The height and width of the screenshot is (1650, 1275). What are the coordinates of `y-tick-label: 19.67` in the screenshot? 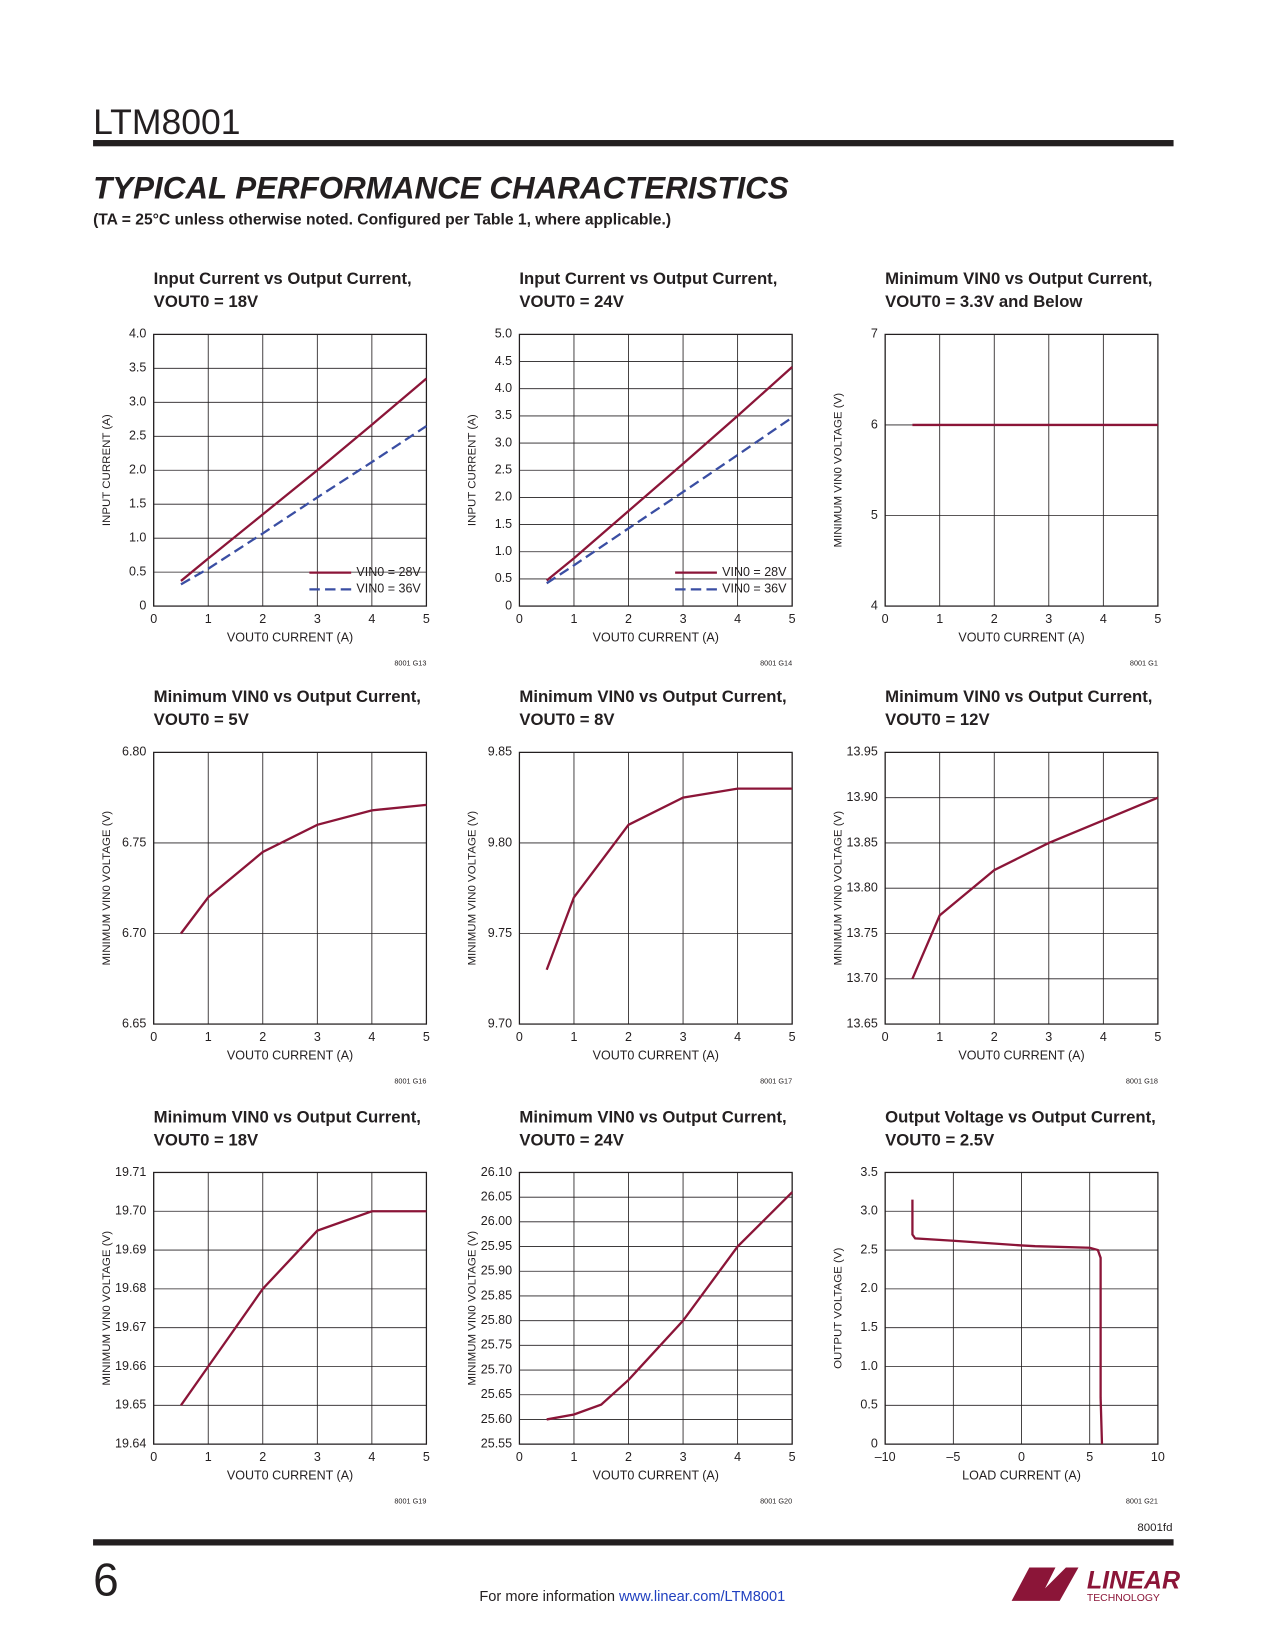 It's located at (130, 1327).